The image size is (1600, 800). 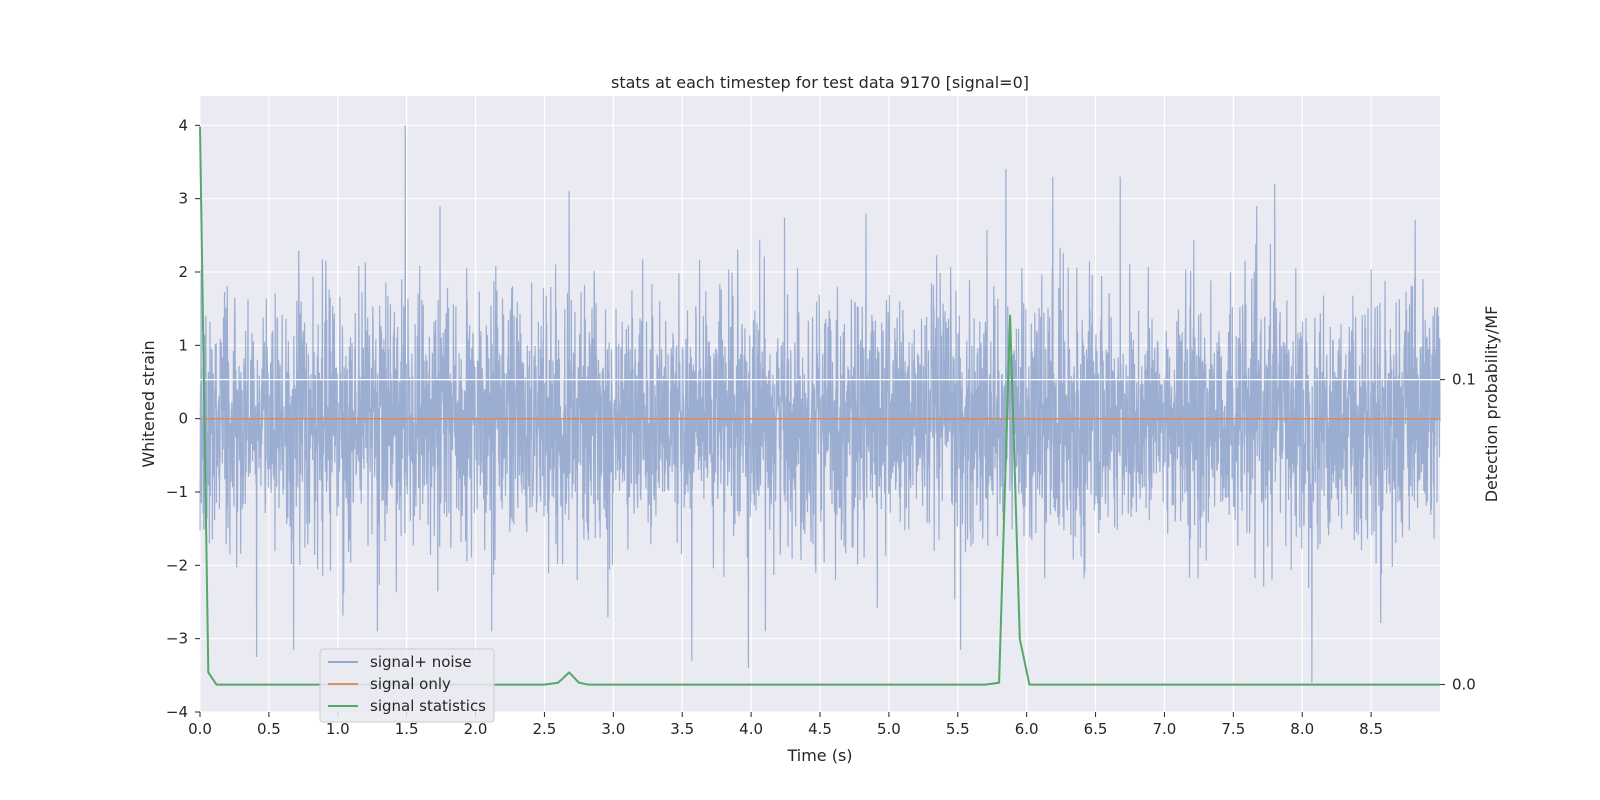 I want to click on x-tick-label: 3.0, so click(x=613, y=729).